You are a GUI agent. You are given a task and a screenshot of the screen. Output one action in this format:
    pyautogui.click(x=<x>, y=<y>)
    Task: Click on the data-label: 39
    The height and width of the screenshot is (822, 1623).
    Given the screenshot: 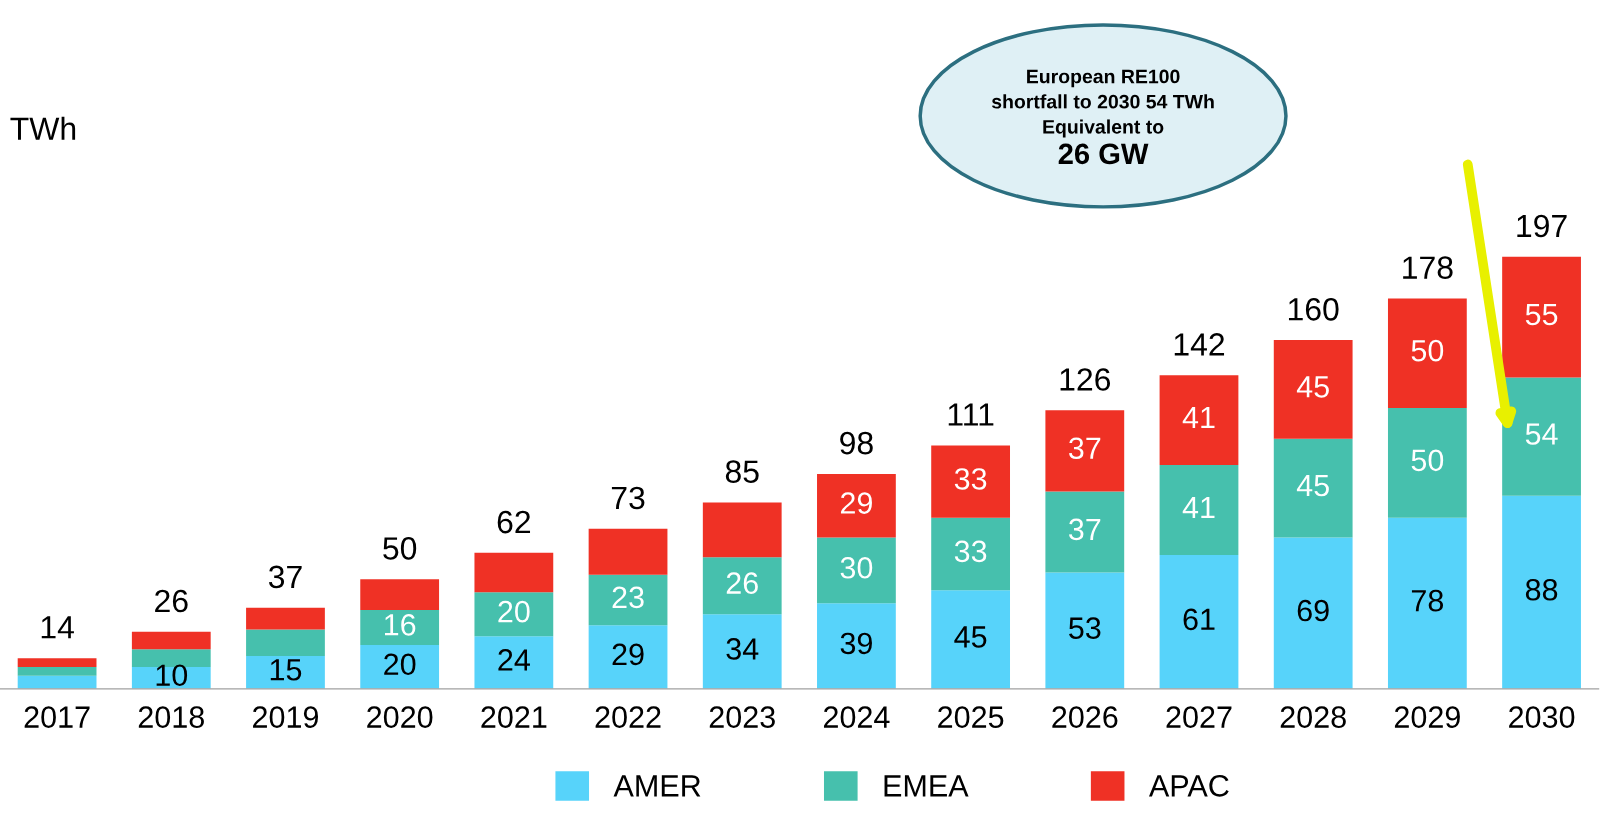 What is the action you would take?
    pyautogui.click(x=856, y=643)
    